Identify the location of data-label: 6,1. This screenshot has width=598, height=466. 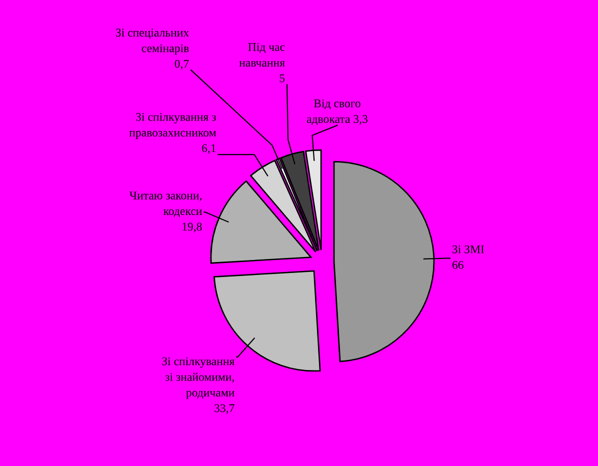
(209, 149).